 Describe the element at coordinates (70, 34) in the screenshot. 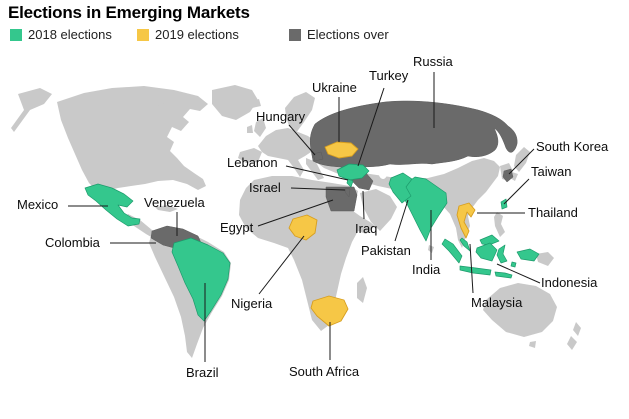

I see `legend-label-2018-elections: 2018 elections` at that location.